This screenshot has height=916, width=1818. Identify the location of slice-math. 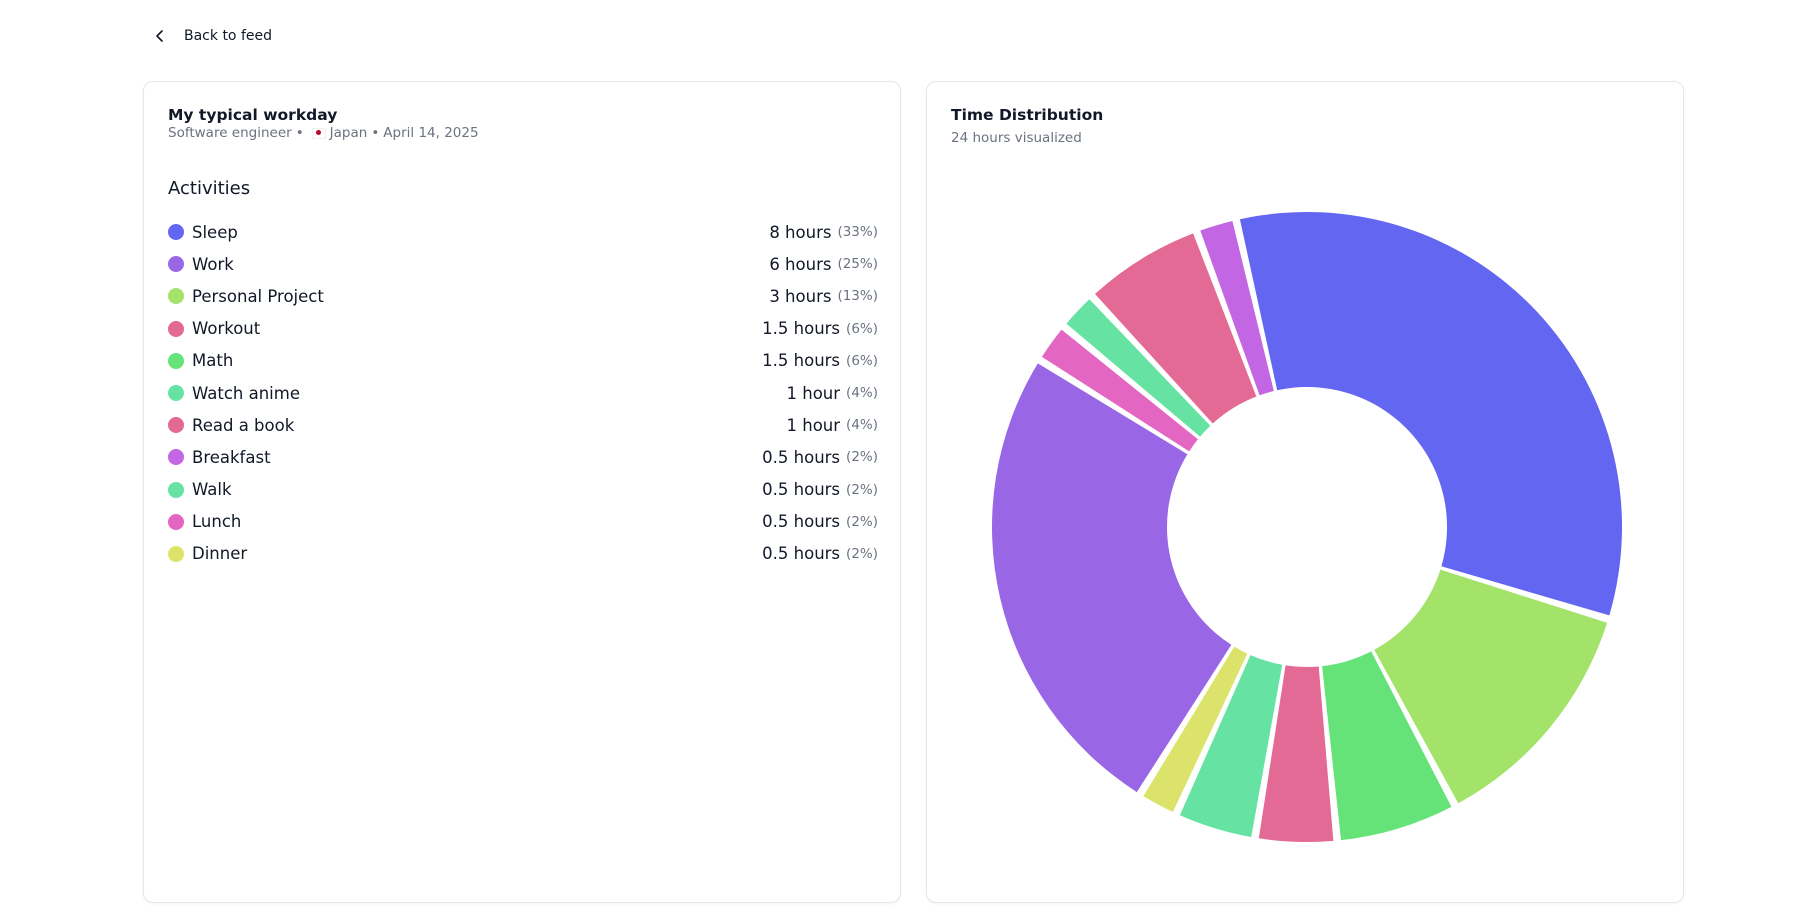
(1387, 746).